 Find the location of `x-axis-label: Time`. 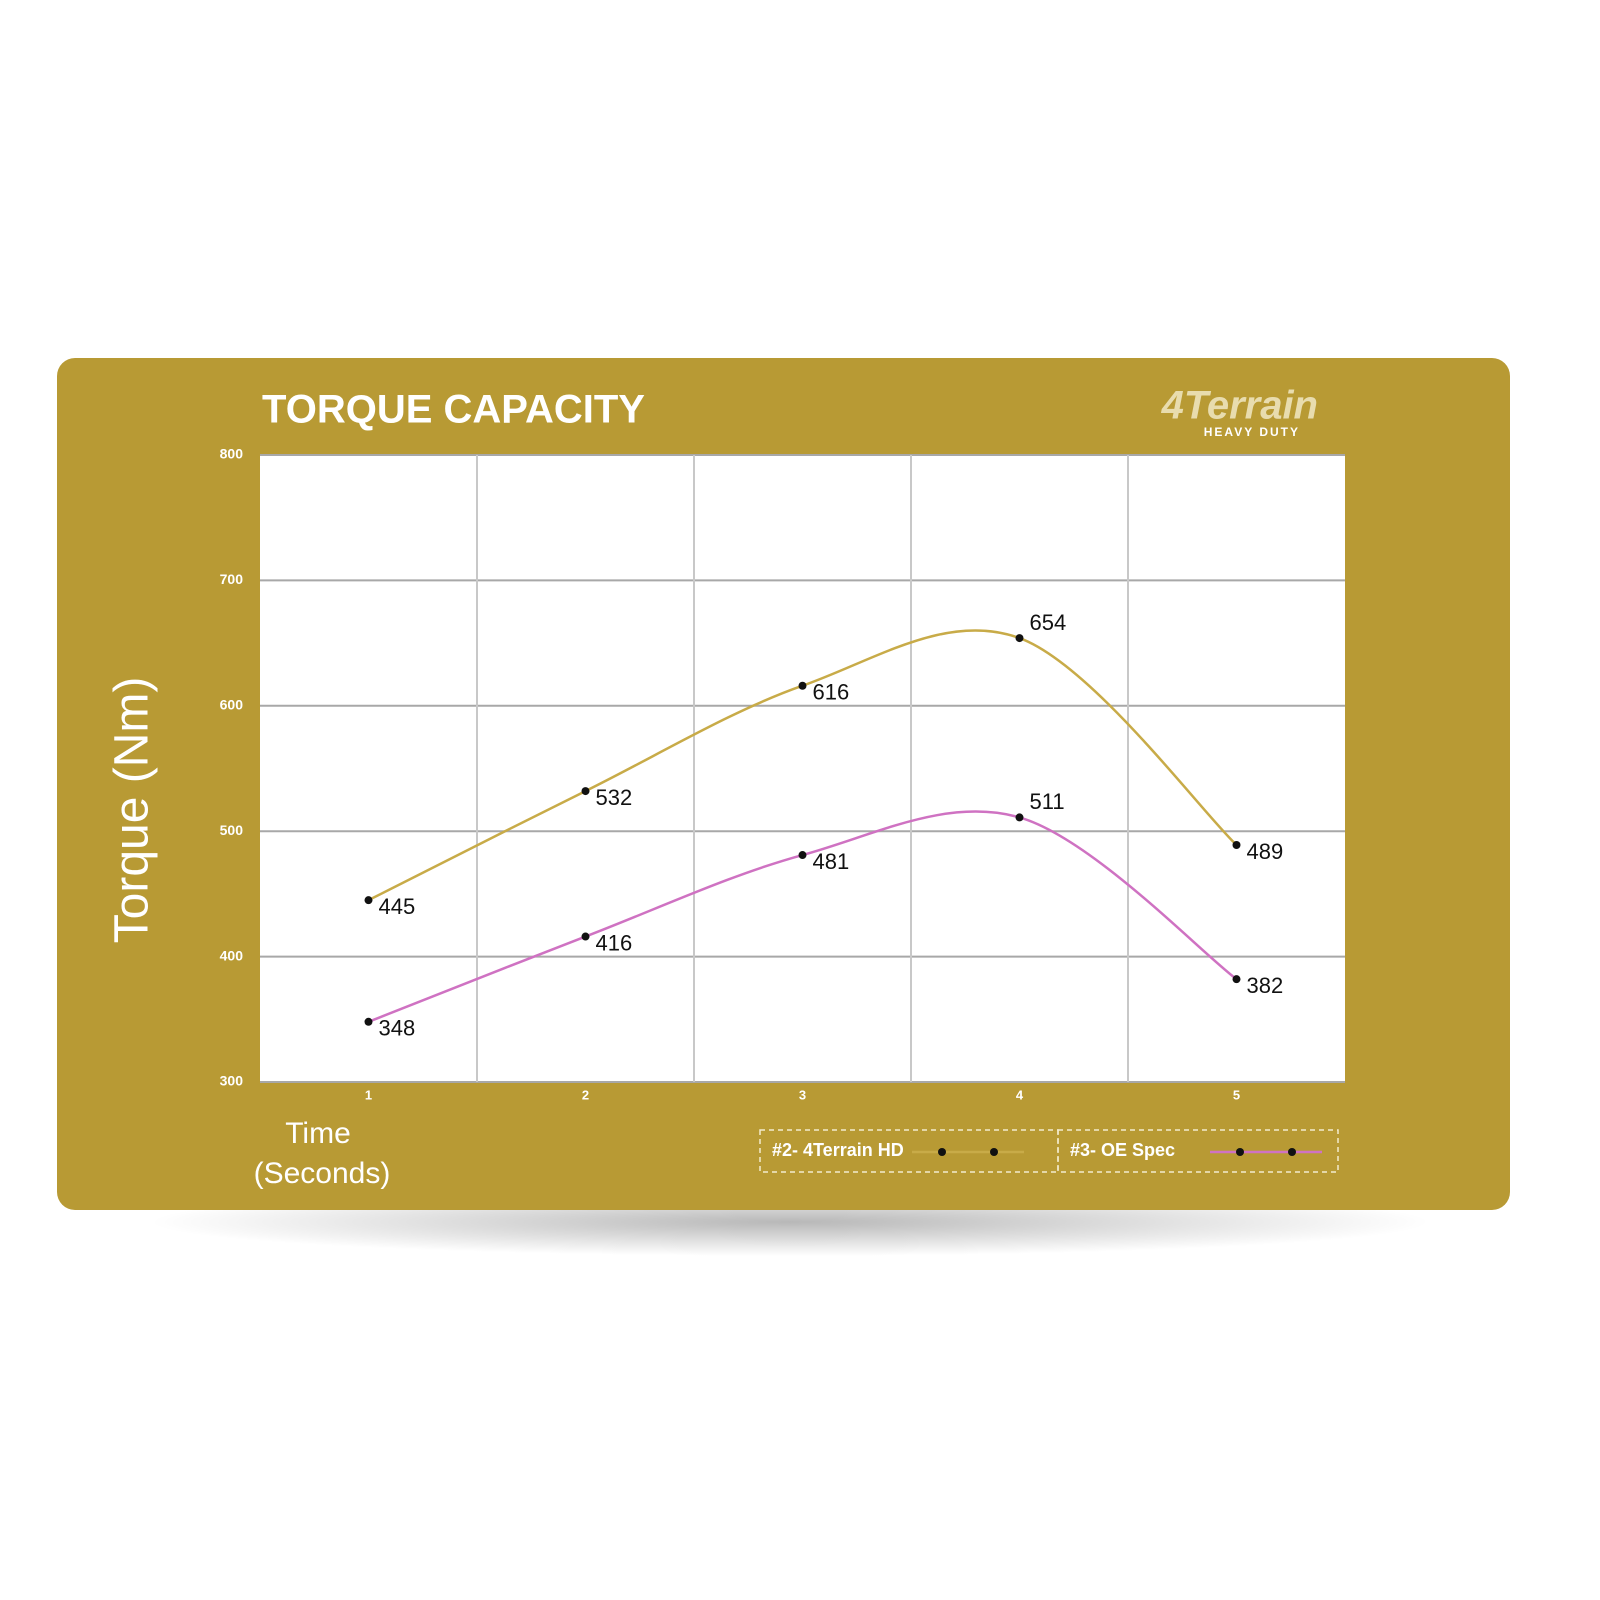

x-axis-label: Time is located at coordinates (318, 1133).